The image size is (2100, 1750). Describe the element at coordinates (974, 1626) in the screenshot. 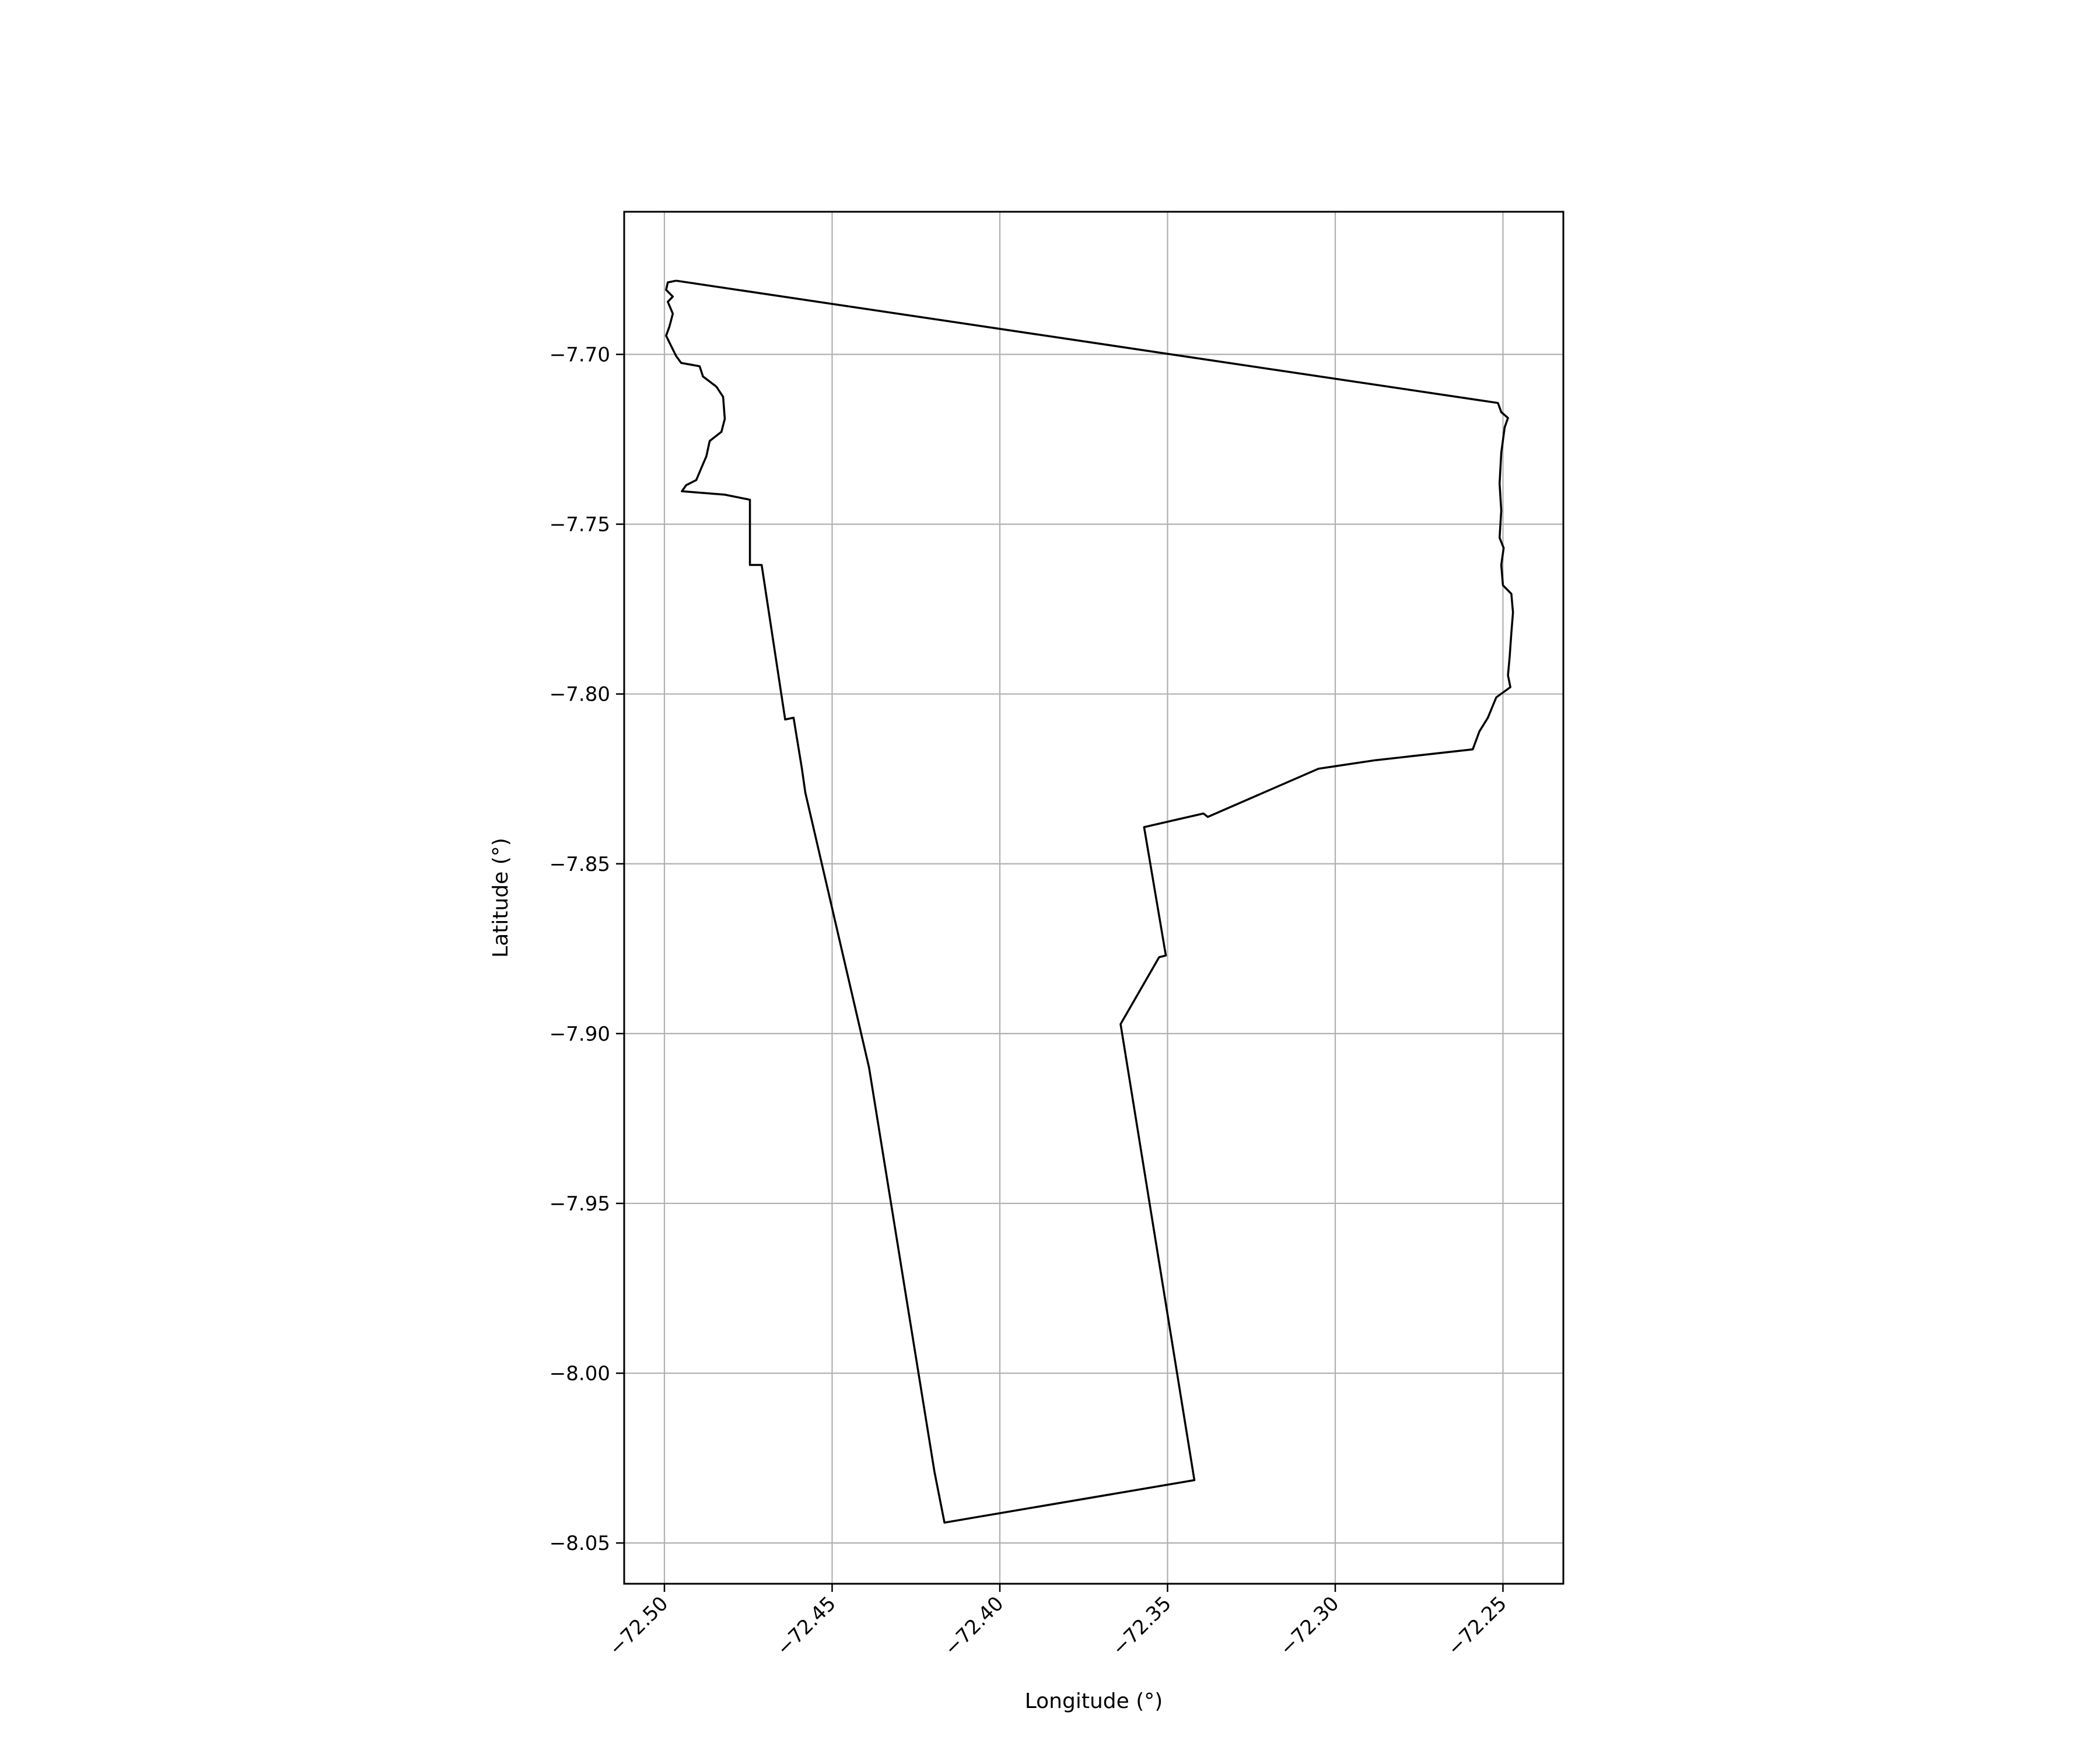

I see `x-tick-label: −72.40` at that location.